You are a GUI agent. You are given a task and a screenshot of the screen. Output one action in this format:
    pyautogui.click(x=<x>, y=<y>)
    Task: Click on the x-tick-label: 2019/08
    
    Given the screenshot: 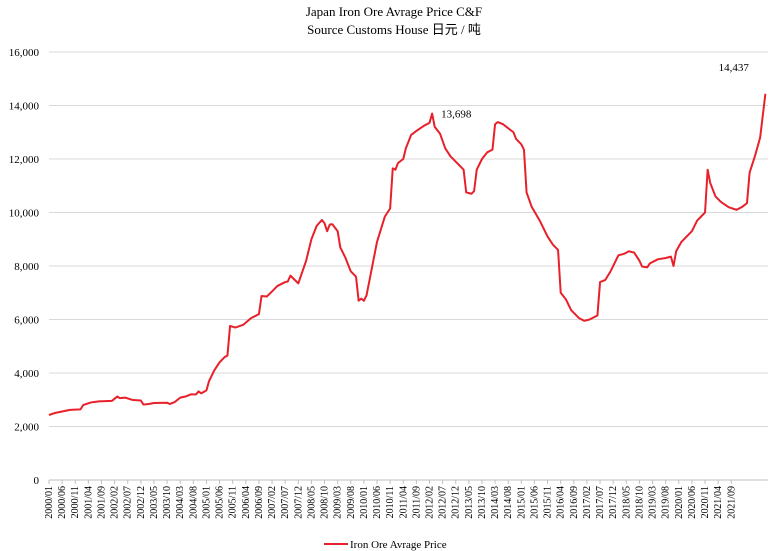 What is the action you would take?
    pyautogui.click(x=666, y=502)
    